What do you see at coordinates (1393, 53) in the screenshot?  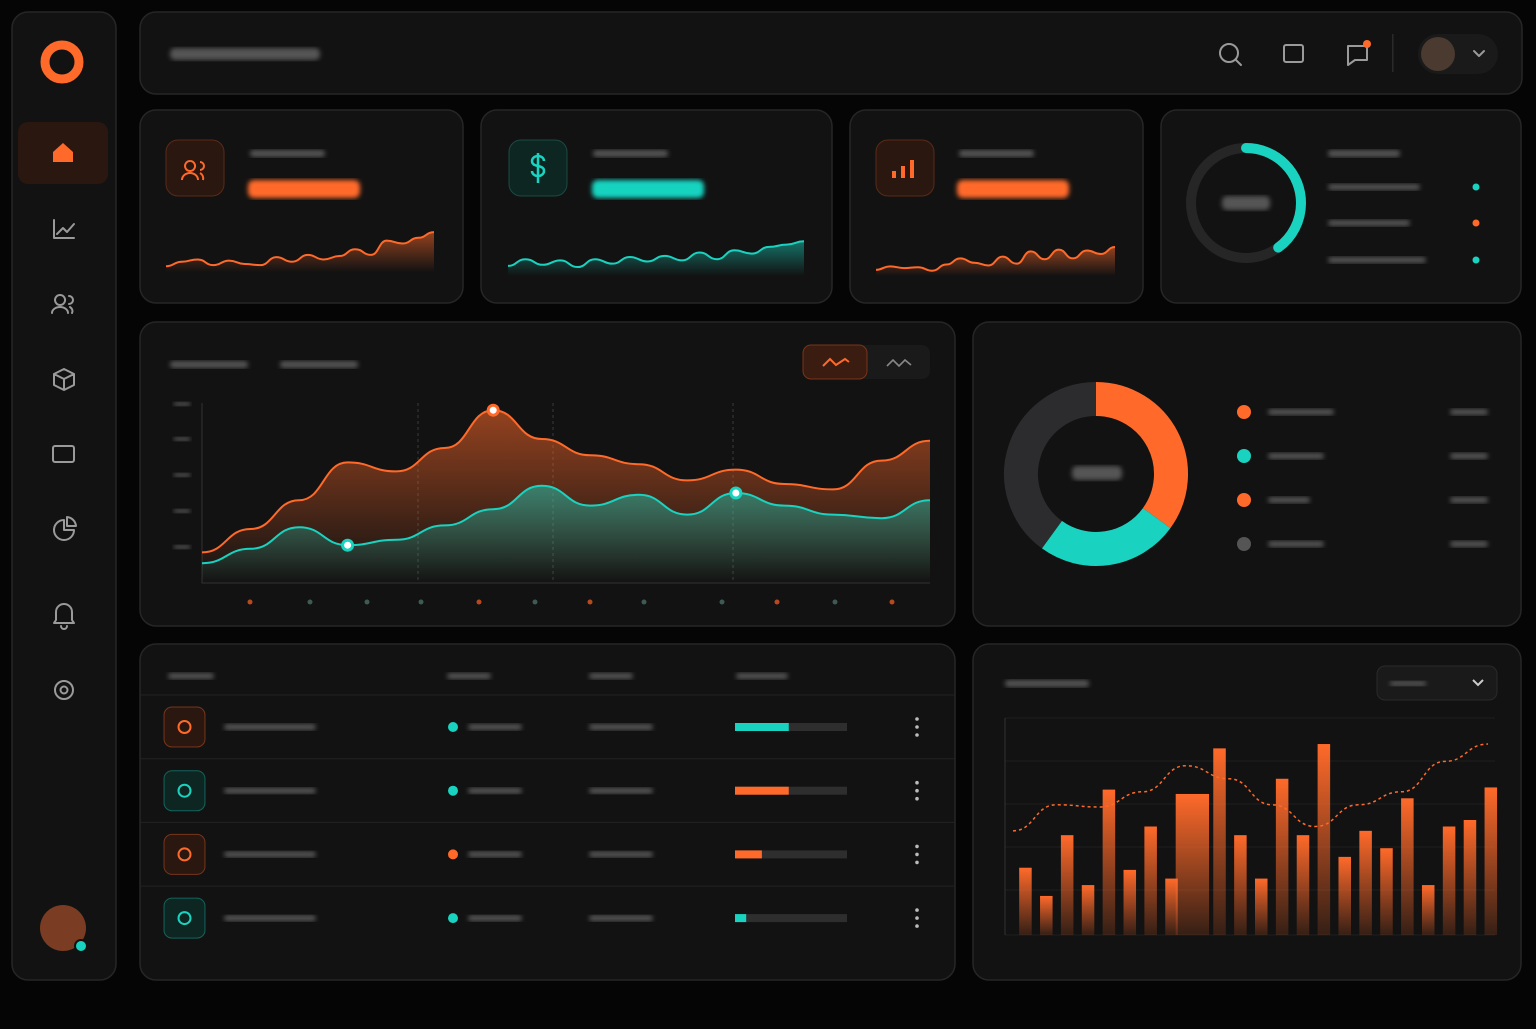 I see `divider` at bounding box center [1393, 53].